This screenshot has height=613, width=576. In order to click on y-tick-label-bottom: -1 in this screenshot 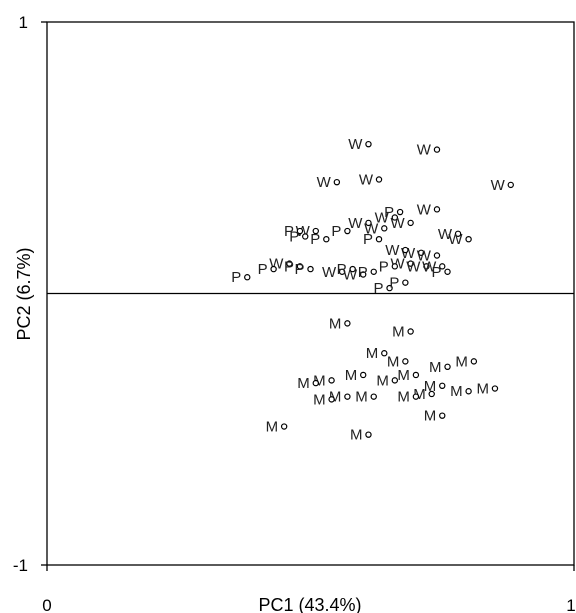, I will do `click(20, 565)`.